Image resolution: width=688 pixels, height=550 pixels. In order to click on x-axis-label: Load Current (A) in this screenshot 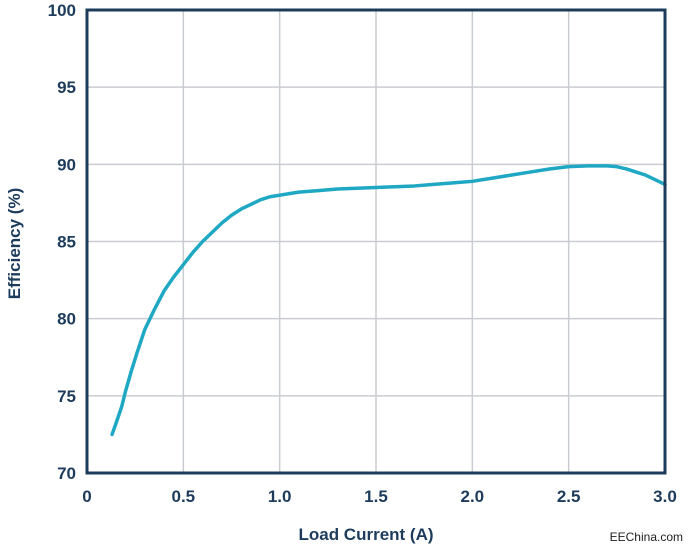, I will do `click(365, 534)`.